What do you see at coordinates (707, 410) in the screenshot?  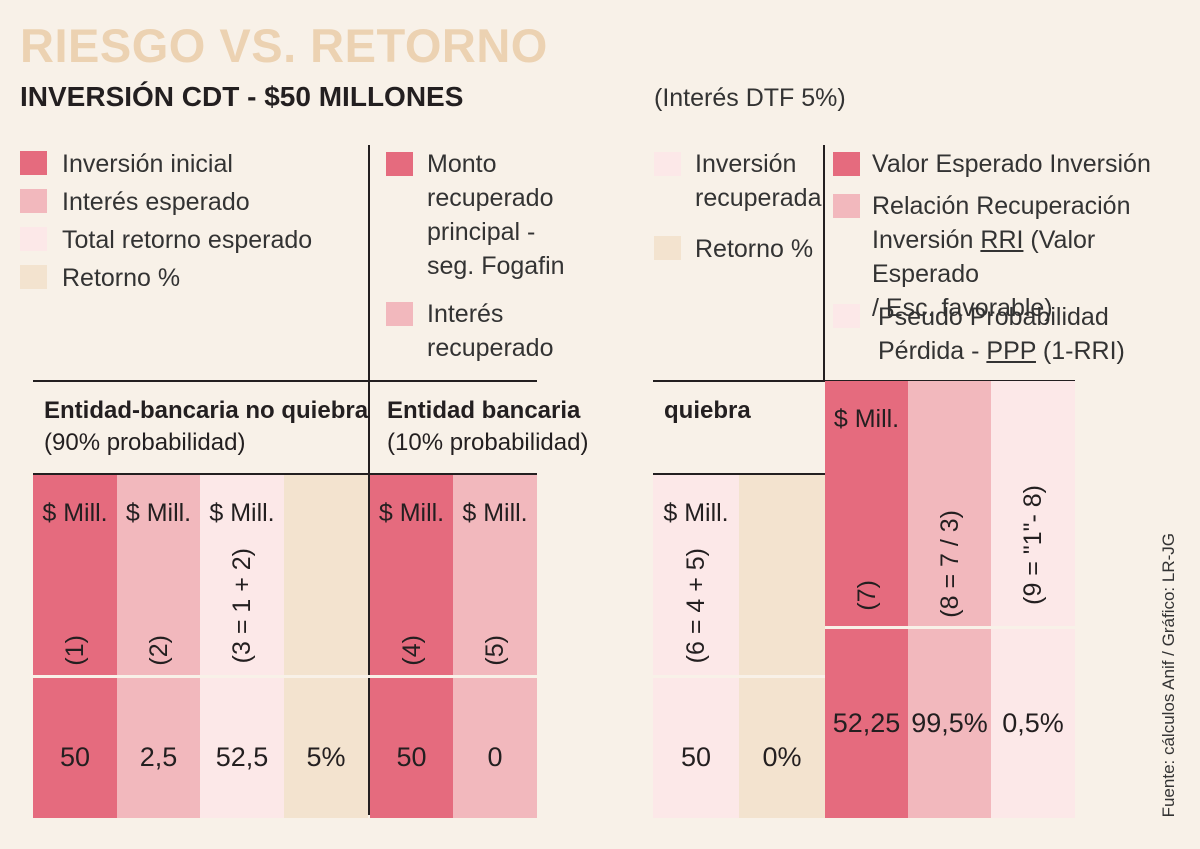 I see `section-title-quiebra: quiebra` at bounding box center [707, 410].